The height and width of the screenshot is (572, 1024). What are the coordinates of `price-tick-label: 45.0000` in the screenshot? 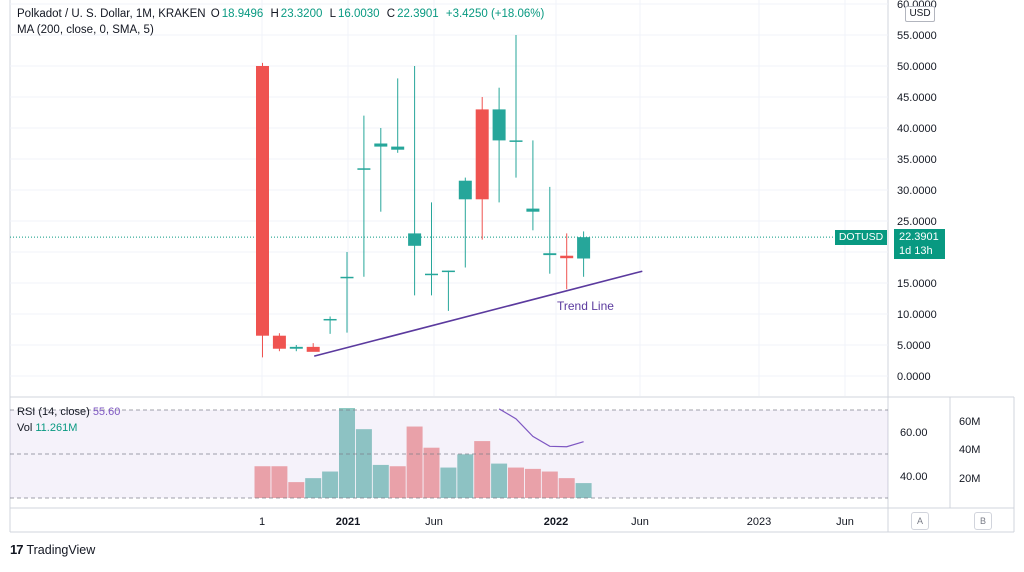 It's located at (917, 98).